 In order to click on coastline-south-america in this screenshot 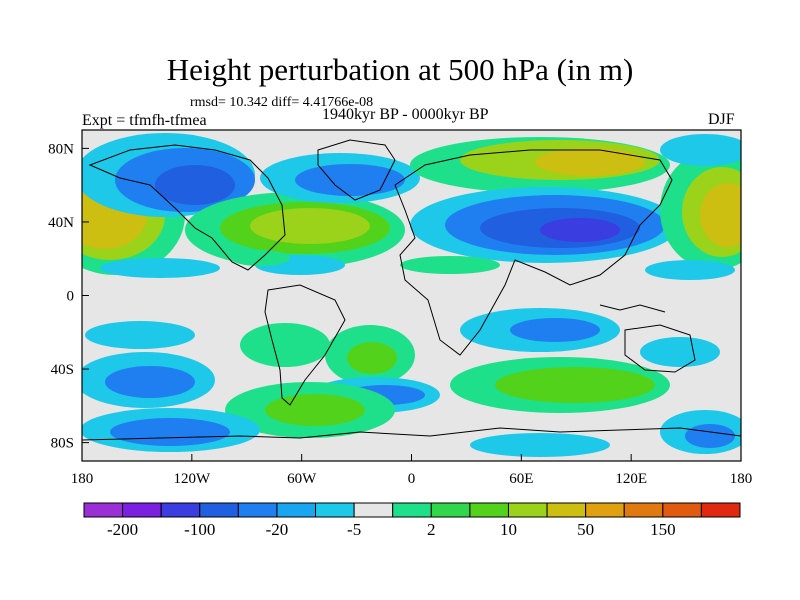, I will do `click(305, 345)`.